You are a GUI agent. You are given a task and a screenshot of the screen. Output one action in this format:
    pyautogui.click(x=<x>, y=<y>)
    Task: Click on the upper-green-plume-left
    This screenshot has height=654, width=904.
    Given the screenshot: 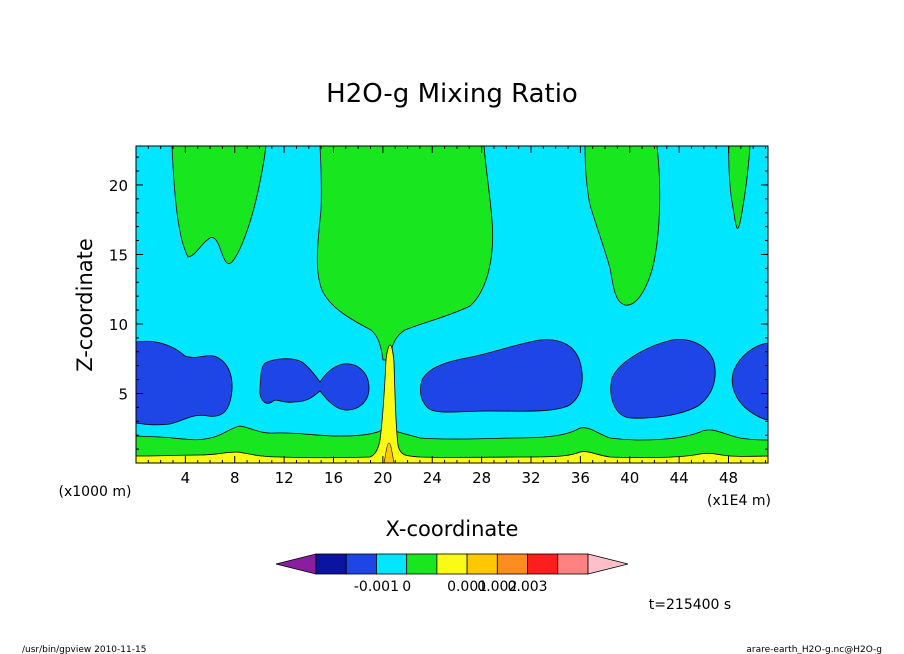 What is the action you would take?
    pyautogui.click(x=219, y=205)
    